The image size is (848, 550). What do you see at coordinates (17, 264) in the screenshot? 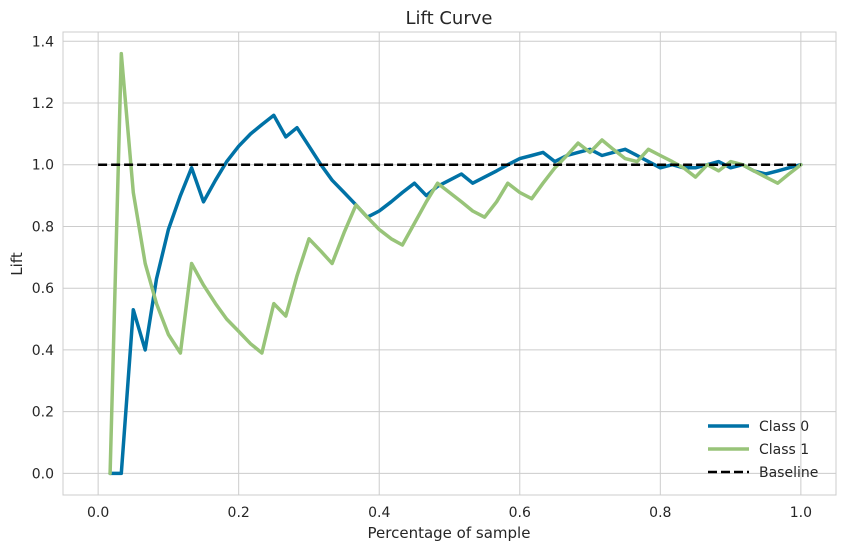
I see `y-axis-label: Lift` at bounding box center [17, 264].